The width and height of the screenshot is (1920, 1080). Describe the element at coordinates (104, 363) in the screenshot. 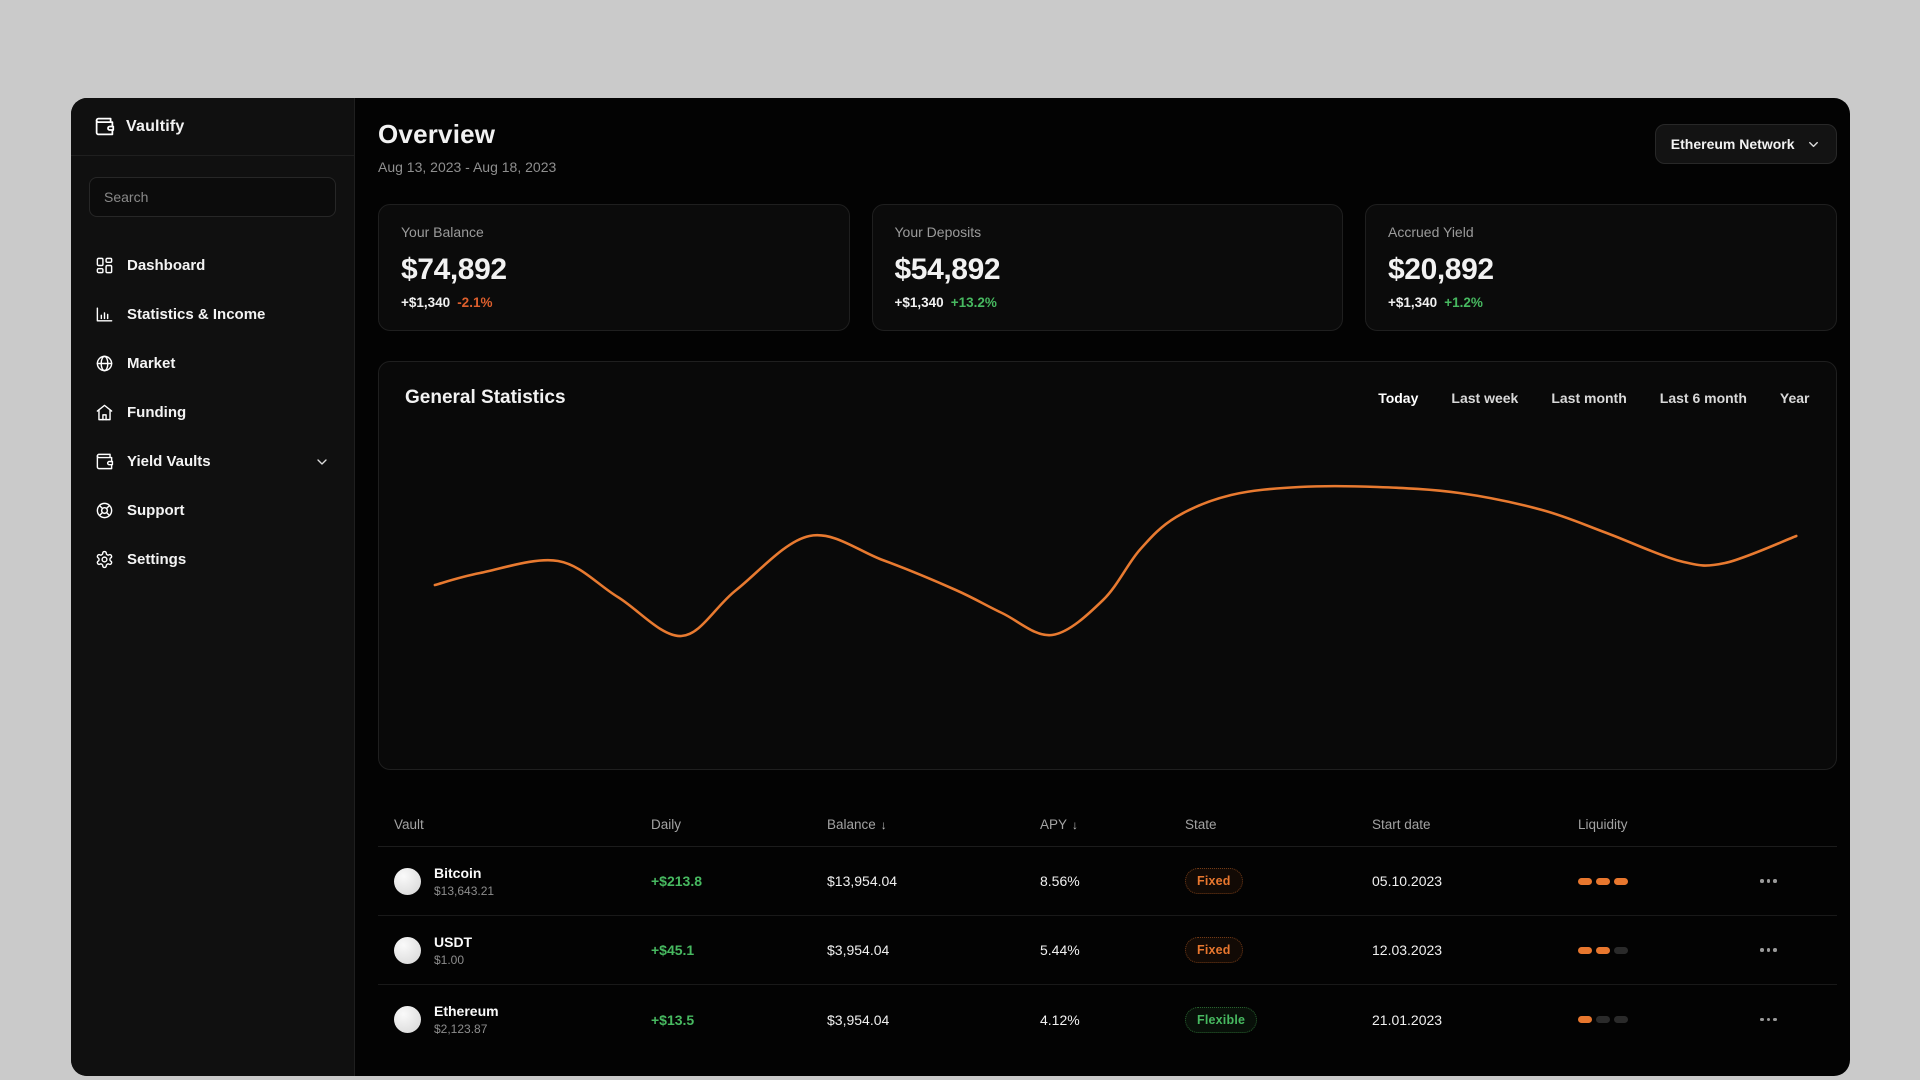

I see `globe-icon` at that location.